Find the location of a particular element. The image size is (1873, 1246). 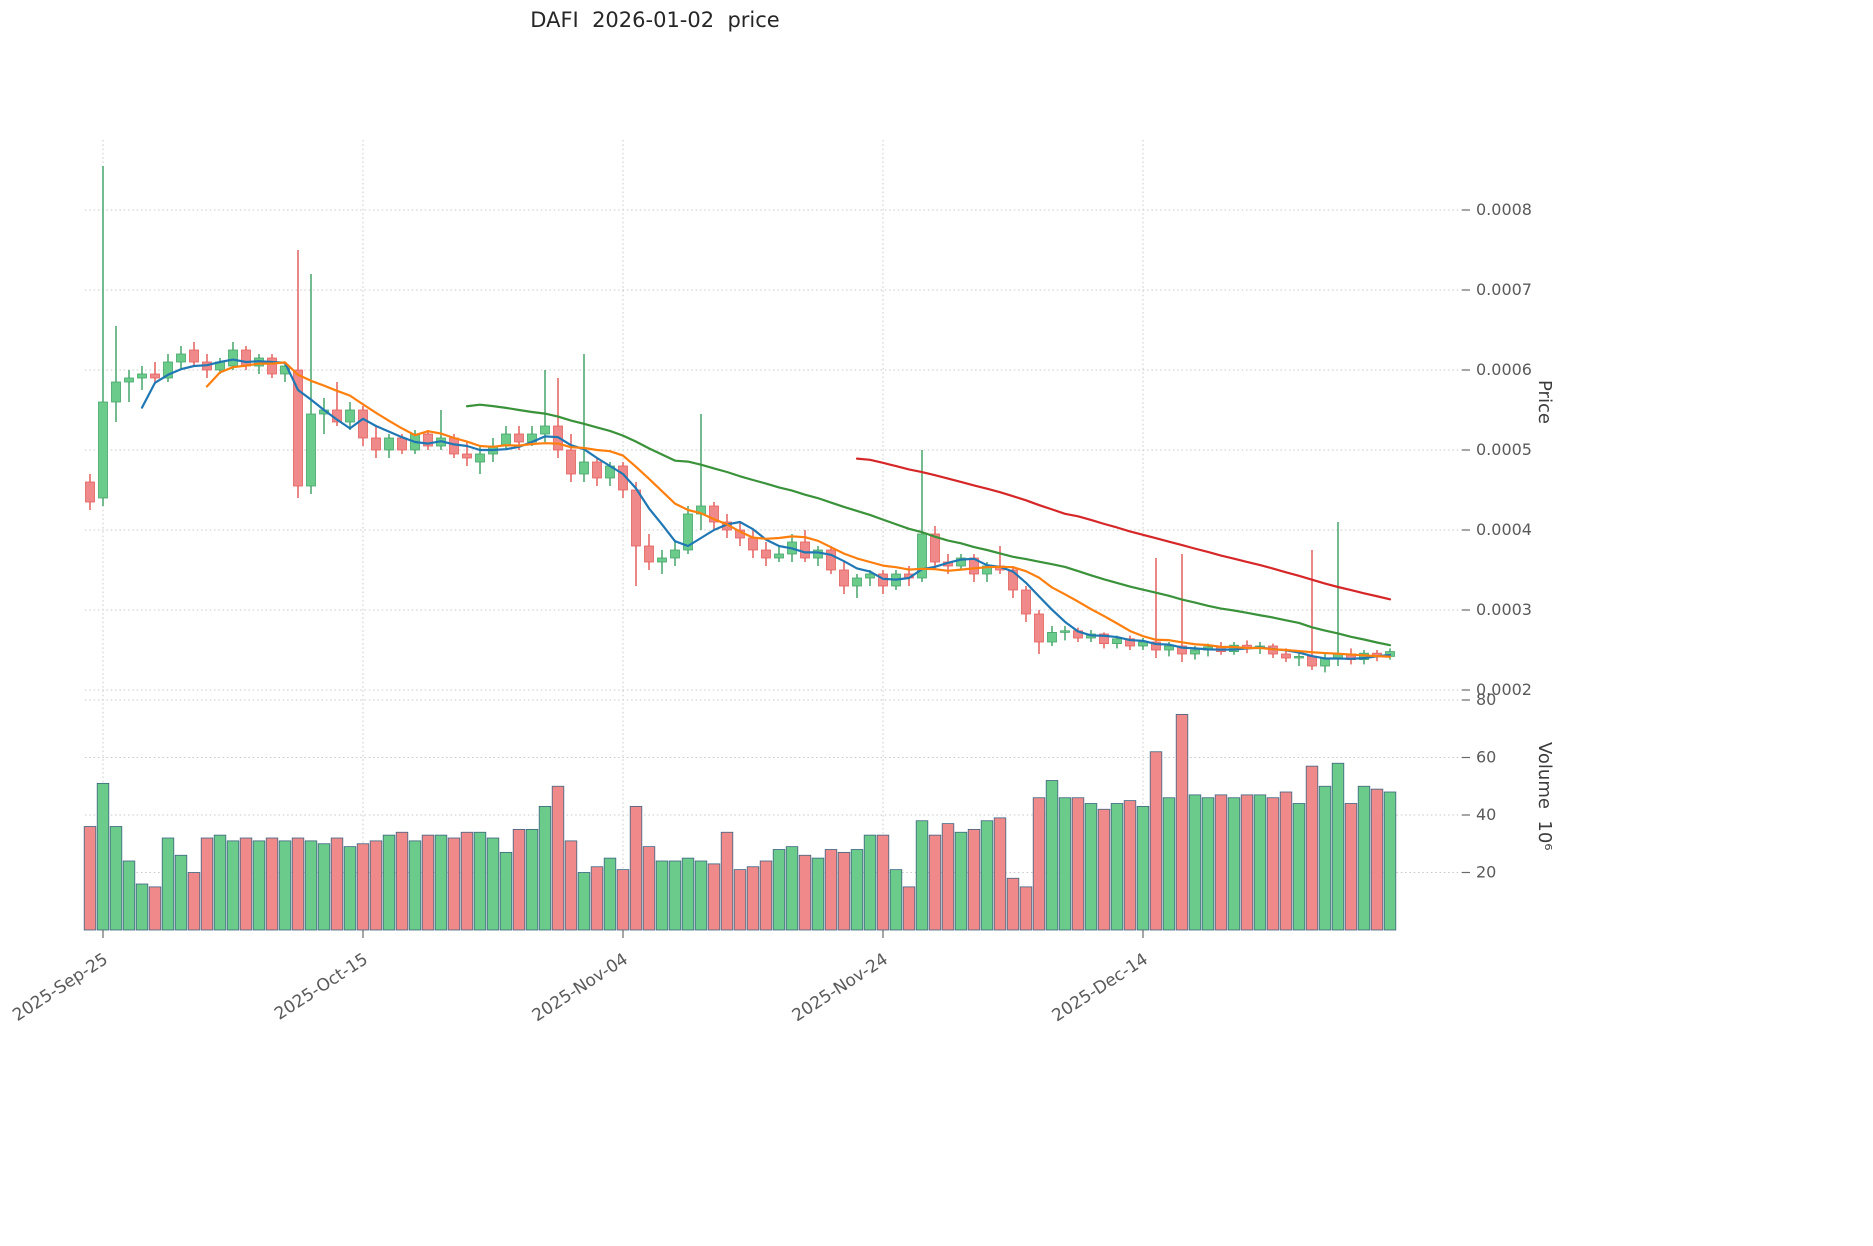

price-tick-label: 0.0005 is located at coordinates (1504, 449).